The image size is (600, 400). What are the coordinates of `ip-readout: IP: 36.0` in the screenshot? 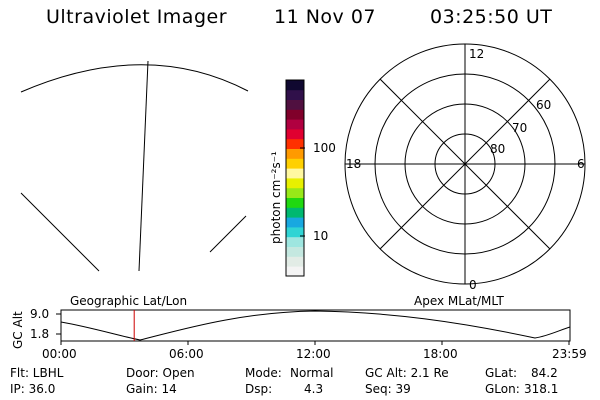 It's located at (33, 389).